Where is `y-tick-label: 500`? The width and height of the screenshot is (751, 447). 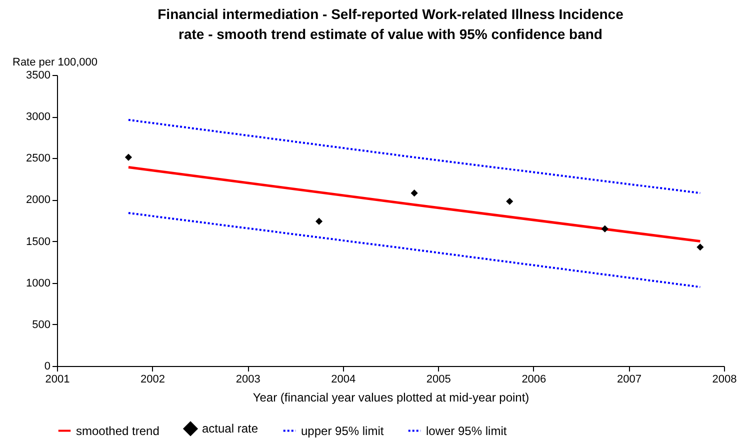
y-tick-label: 500 is located at coordinates (41, 324).